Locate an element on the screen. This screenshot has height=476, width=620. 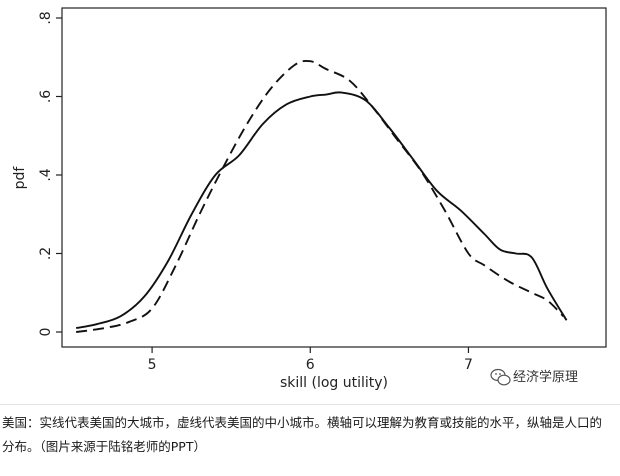
x-axis-label: skill (log utility) is located at coordinates (334, 383).